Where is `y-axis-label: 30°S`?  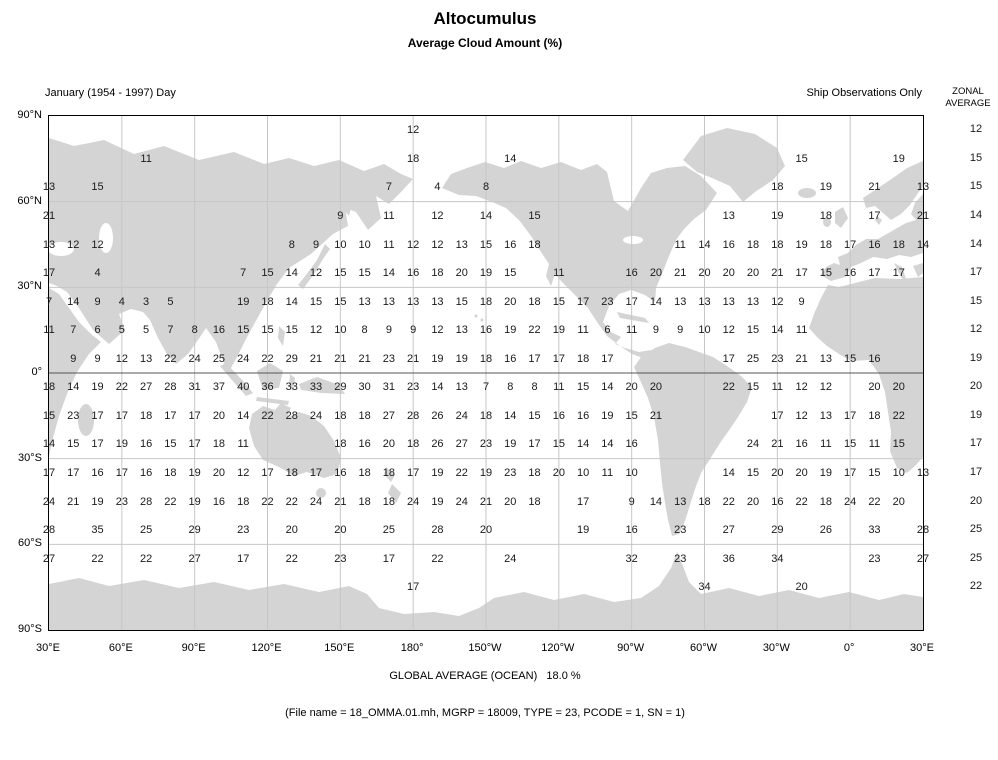
y-axis-label: 30°S is located at coordinates (30, 457).